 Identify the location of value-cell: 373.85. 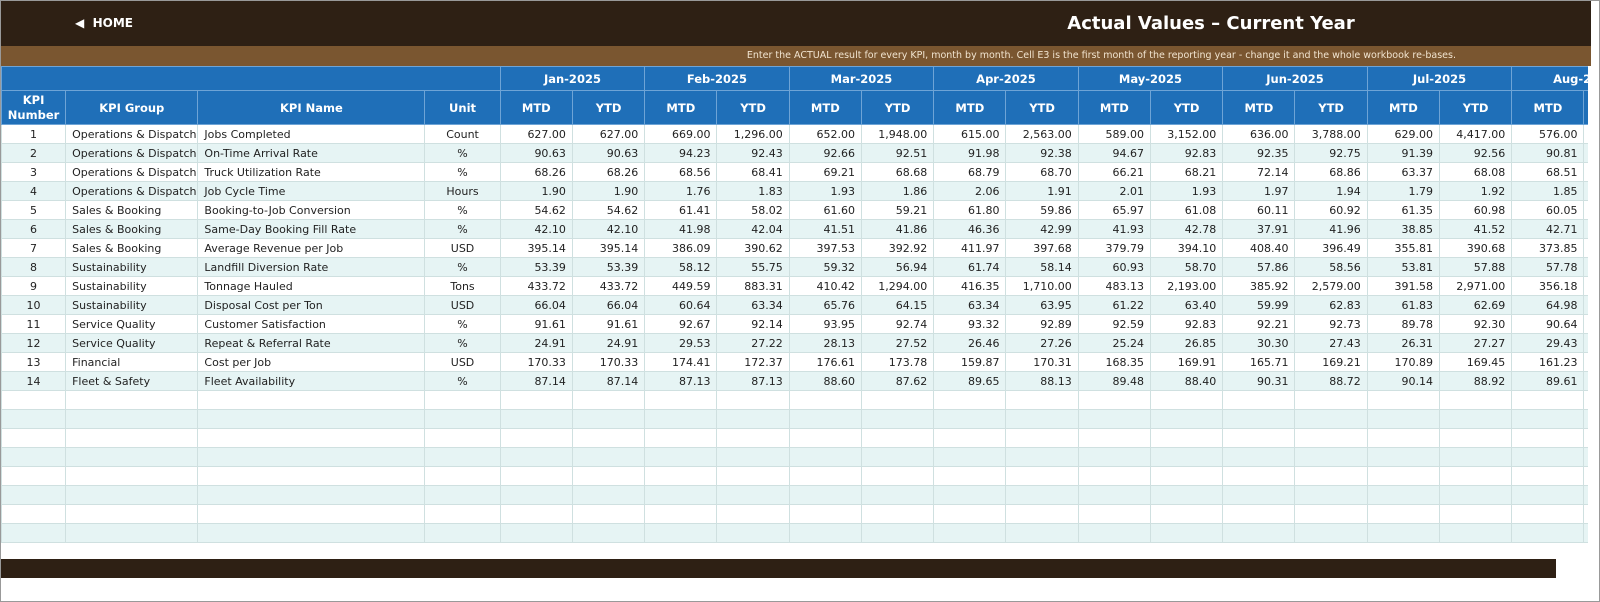
(1548, 248).